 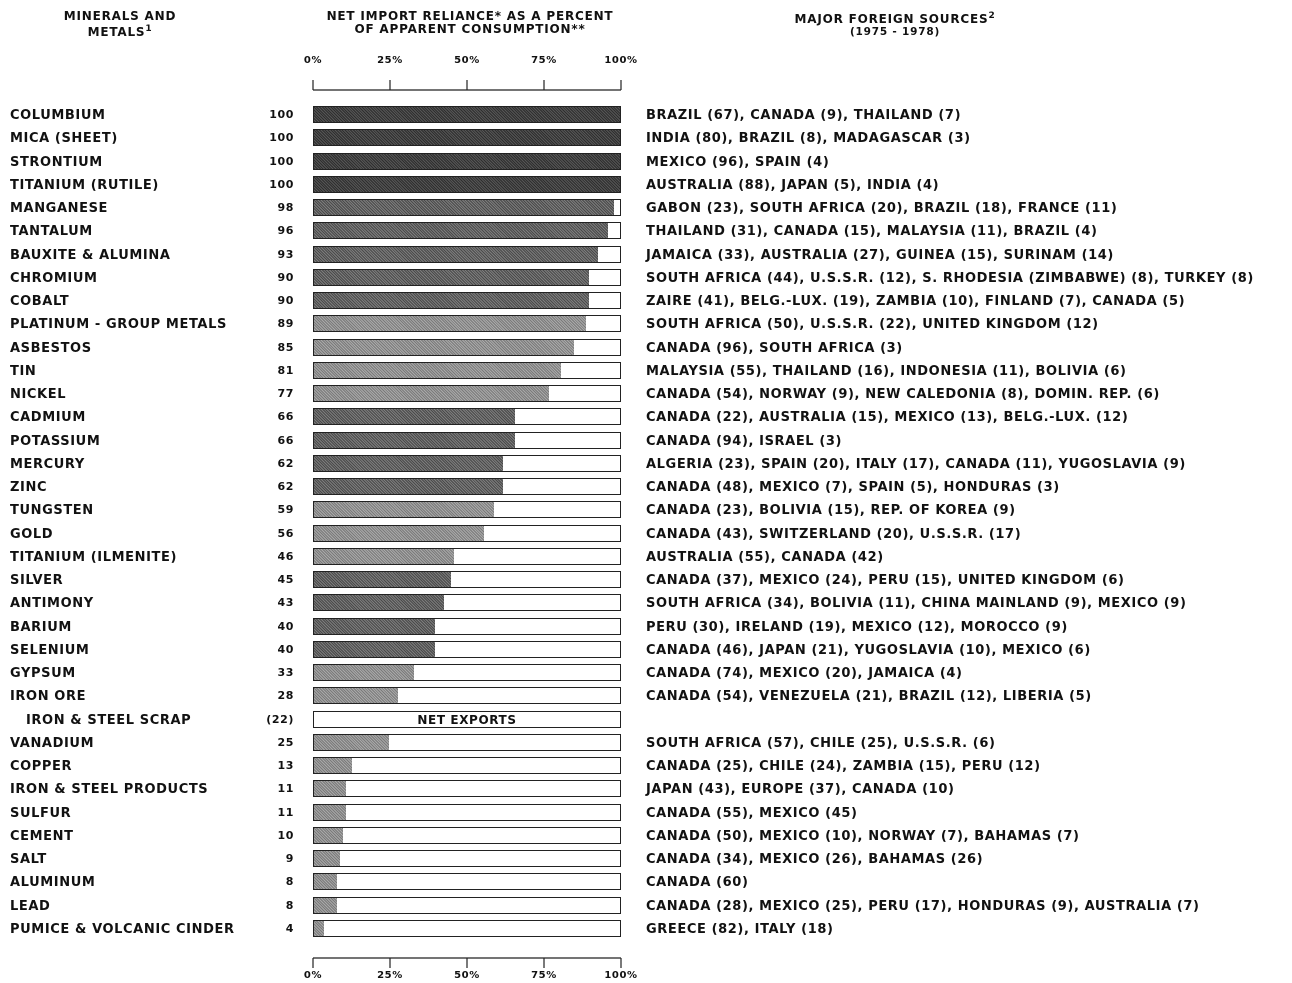 What do you see at coordinates (738, 162) in the screenshot?
I see `foreign-sources: MEXICO (96), SPAIN (4)` at bounding box center [738, 162].